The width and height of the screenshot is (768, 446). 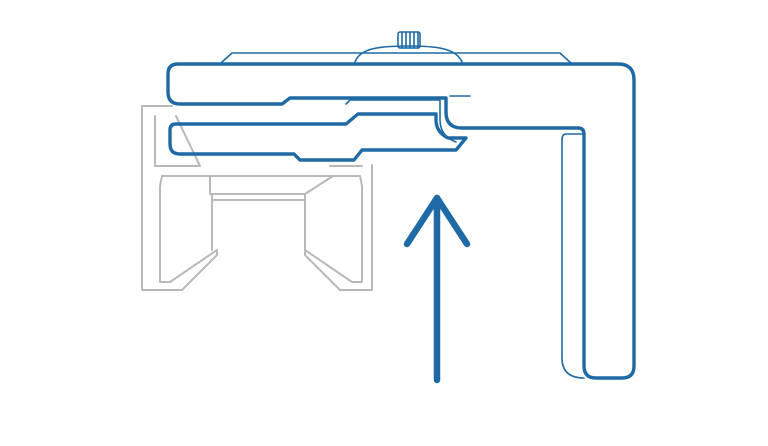 What do you see at coordinates (258, 222) in the screenshot?
I see `track-inner-channel` at bounding box center [258, 222].